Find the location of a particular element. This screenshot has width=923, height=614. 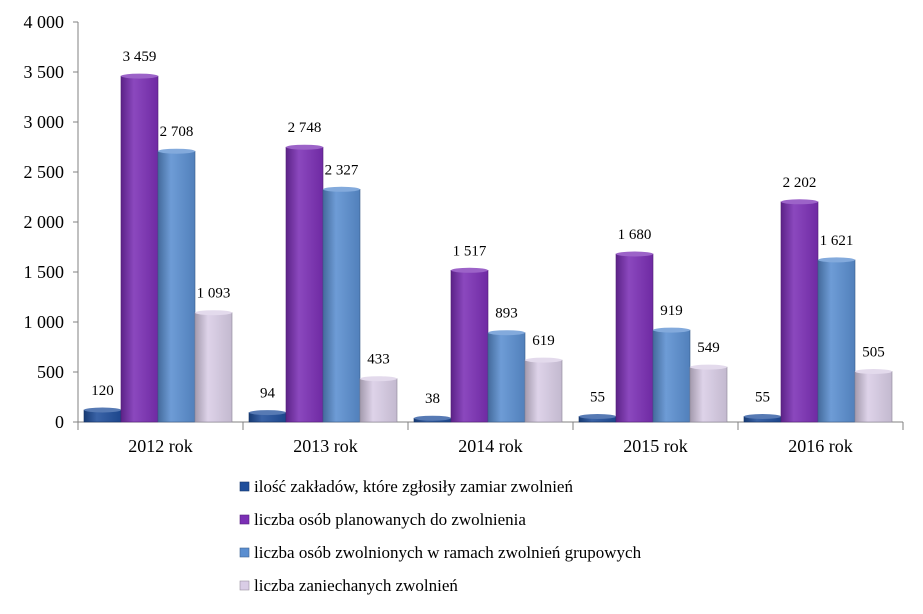

data-label: 2 202 is located at coordinates (800, 183).